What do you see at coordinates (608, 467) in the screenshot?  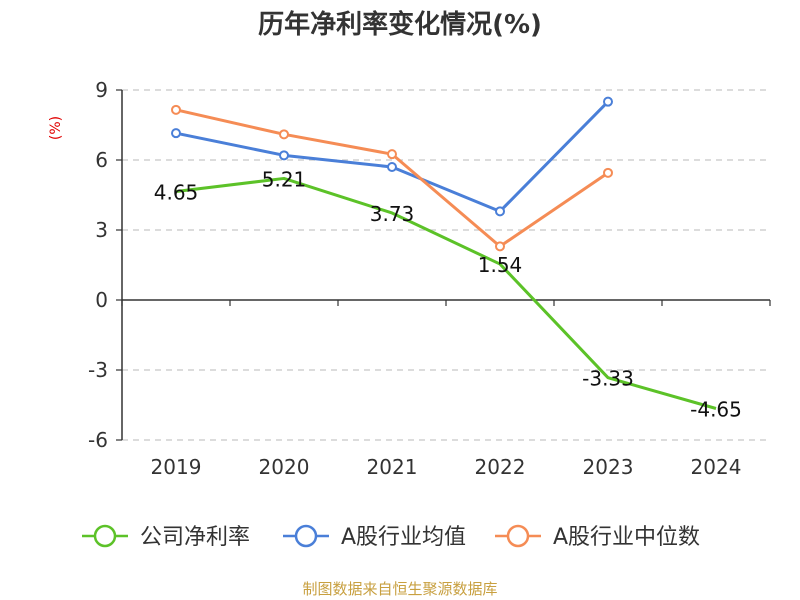 I see `x-tick-label: 2023` at bounding box center [608, 467].